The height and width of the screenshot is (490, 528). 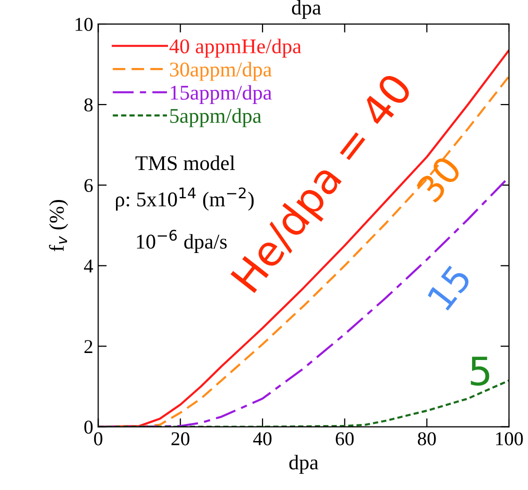 I want to click on y-tick-label: 6, so click(x=88, y=185).